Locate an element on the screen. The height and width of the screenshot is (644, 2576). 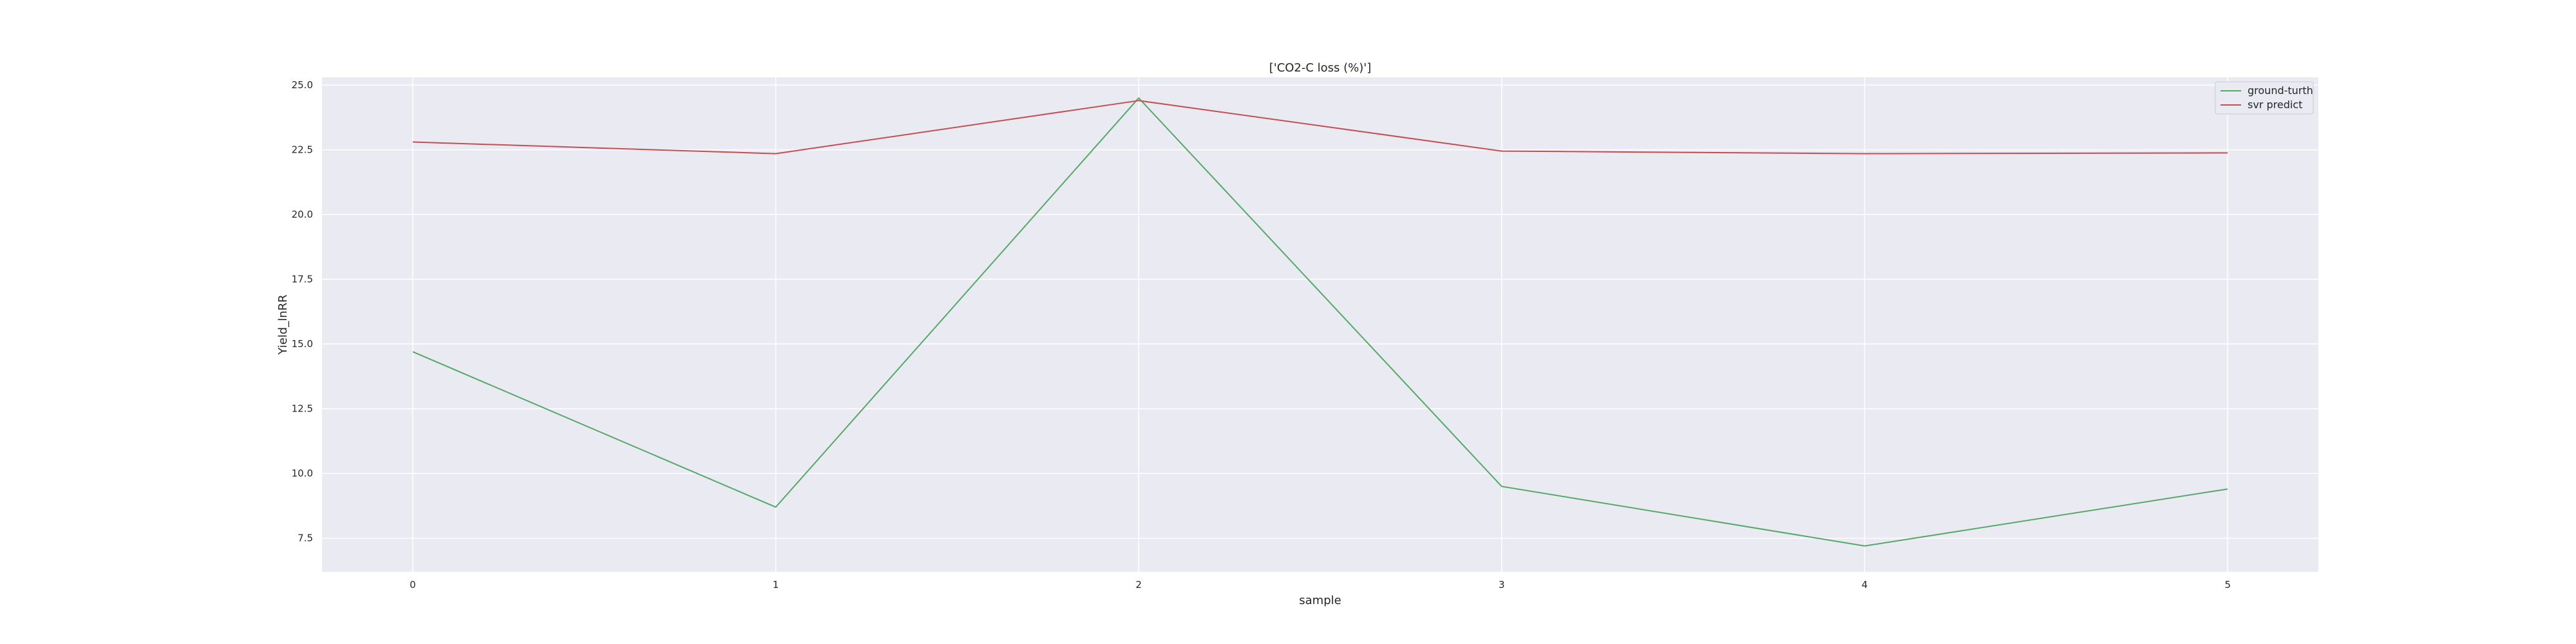
y-tick-label: 22.5 is located at coordinates (302, 150).